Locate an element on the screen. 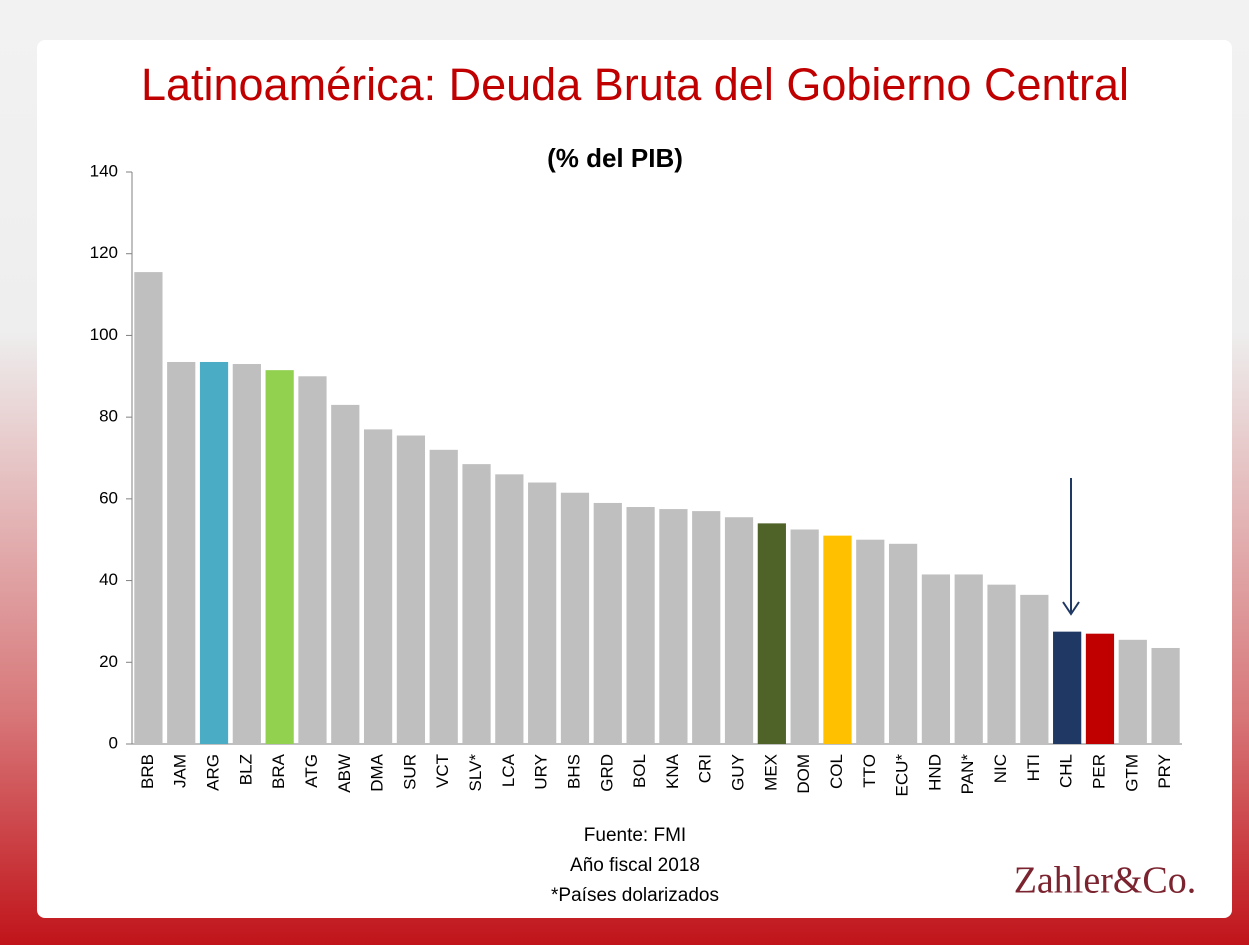  x-tick-label: BHS is located at coordinates (573, 771).